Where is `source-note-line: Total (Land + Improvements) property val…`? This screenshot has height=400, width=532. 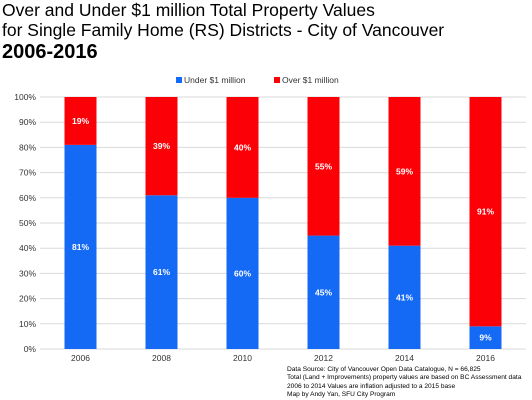 source-note-line: Total (Land + Improvements) property val… is located at coordinates (404, 378).